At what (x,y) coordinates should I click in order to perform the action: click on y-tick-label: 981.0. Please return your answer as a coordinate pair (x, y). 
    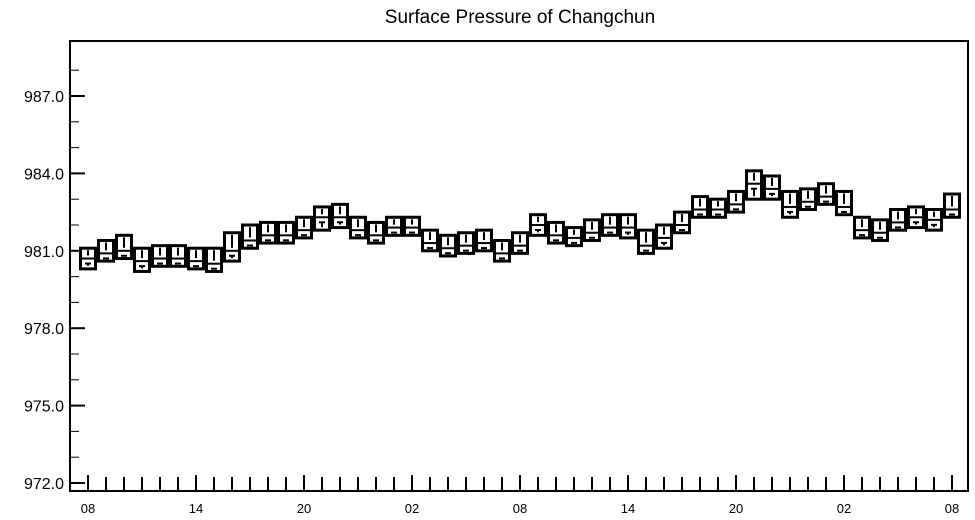
    Looking at the image, I should click on (44, 252).